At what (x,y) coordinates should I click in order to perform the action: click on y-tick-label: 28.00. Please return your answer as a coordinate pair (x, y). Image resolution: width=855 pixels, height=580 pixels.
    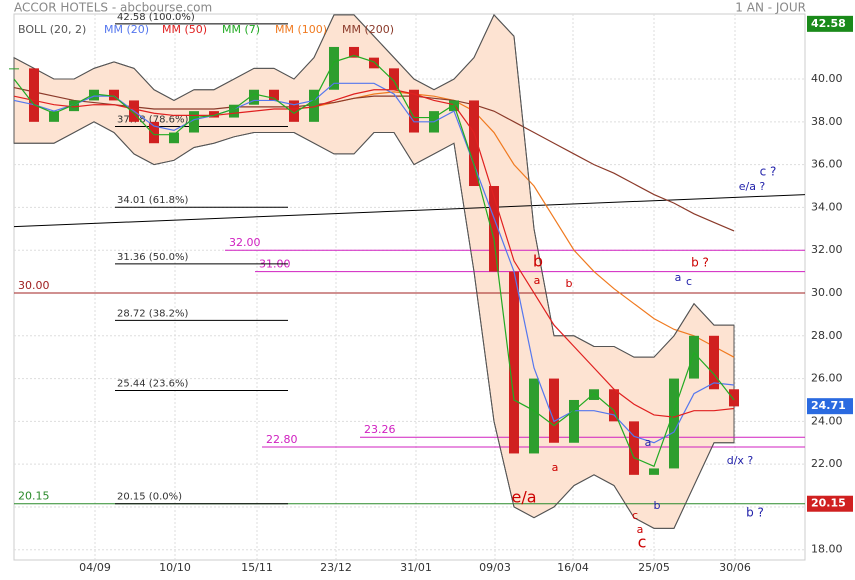
    Looking at the image, I should click on (827, 335).